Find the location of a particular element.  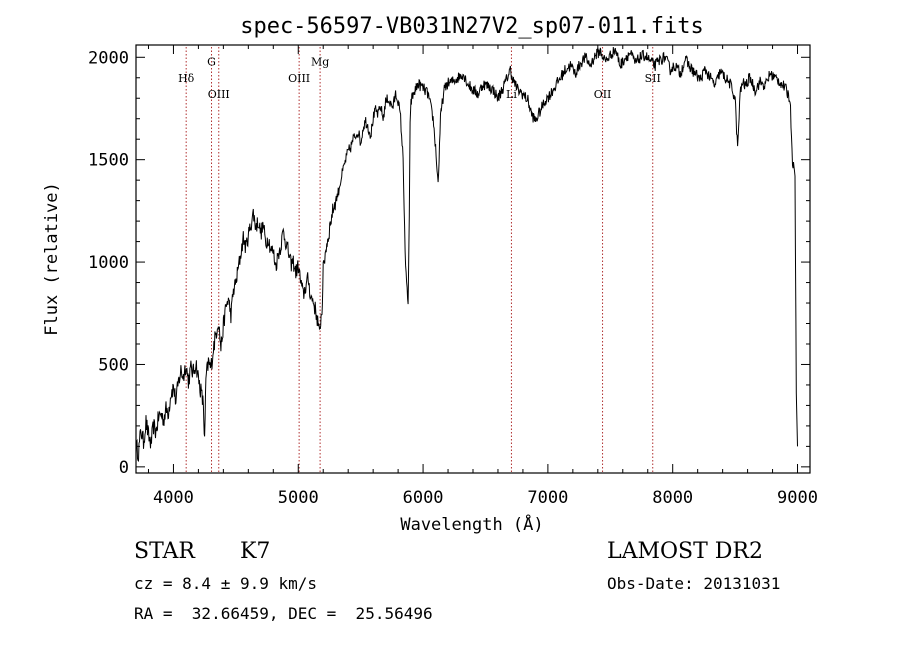

spectral-line-label: Li is located at coordinates (511, 94).